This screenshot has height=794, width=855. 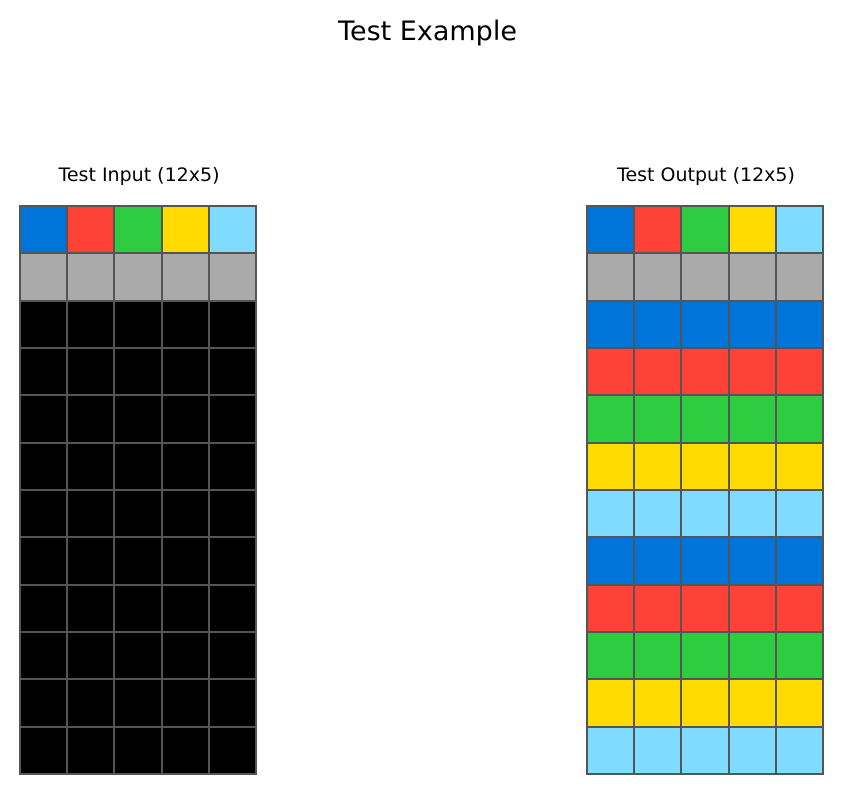 What do you see at coordinates (427, 31) in the screenshot?
I see `figure-title: Test Example` at bounding box center [427, 31].